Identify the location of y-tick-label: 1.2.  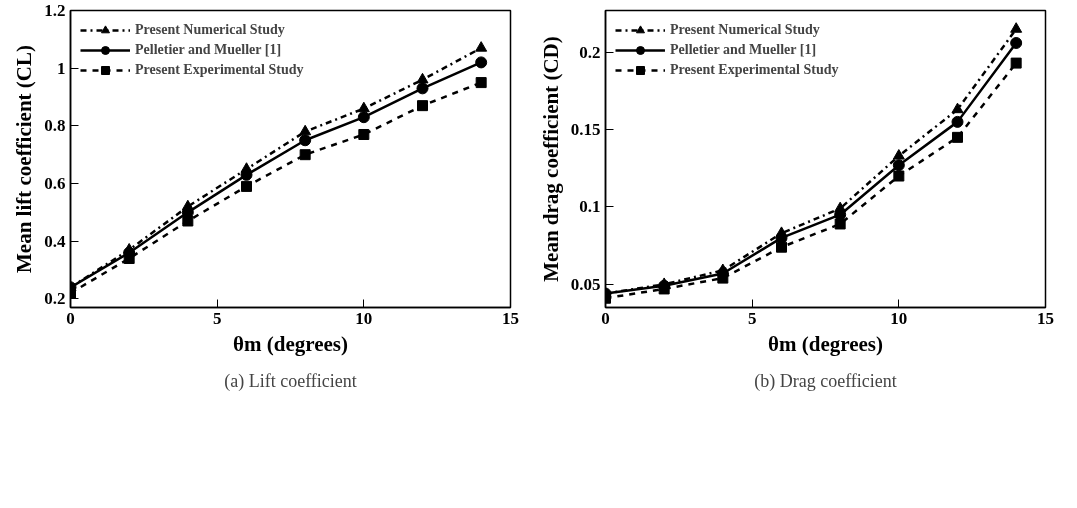
(55, 10).